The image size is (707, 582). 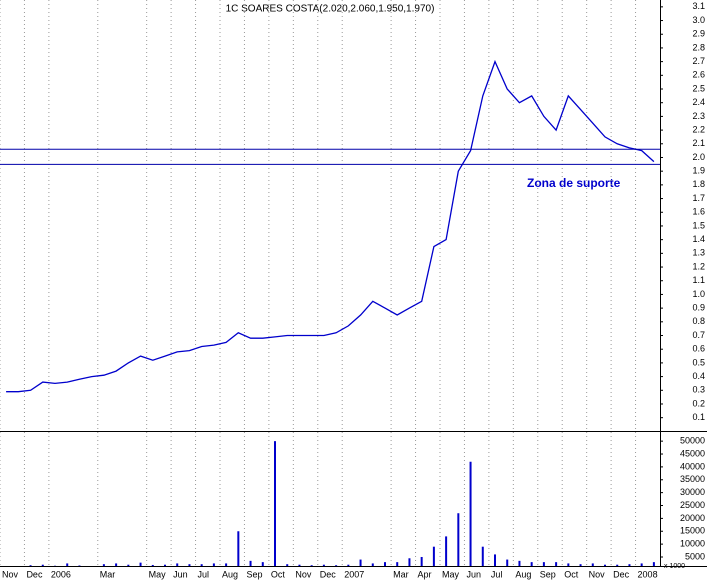 I want to click on y-tick-label: 2.8, so click(x=698, y=47).